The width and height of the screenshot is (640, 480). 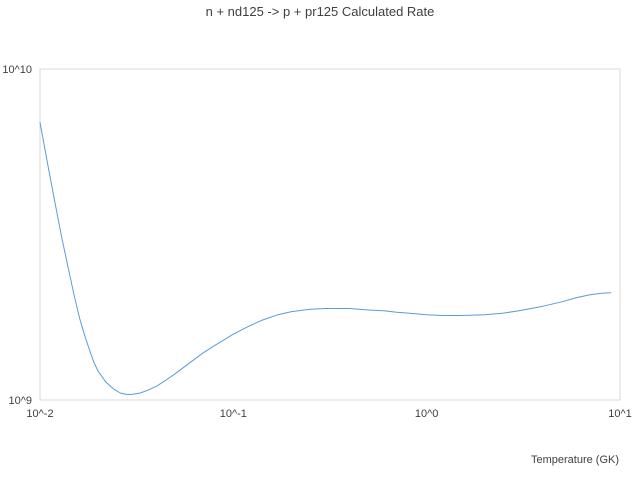 What do you see at coordinates (328, 414) in the screenshot?
I see `x-axis-ticks: 10^-2 10^-1 10^0 10^1` at bounding box center [328, 414].